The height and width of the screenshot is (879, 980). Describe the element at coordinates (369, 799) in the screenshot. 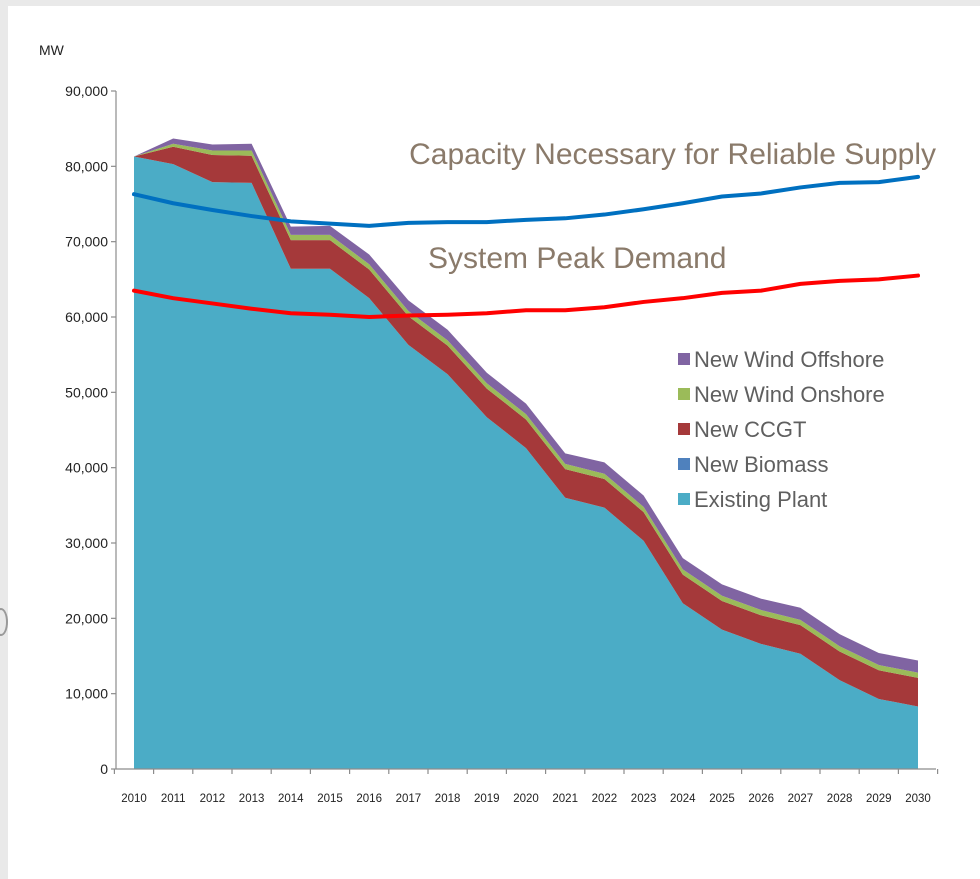

I see `x-tick-label: 2016` at that location.